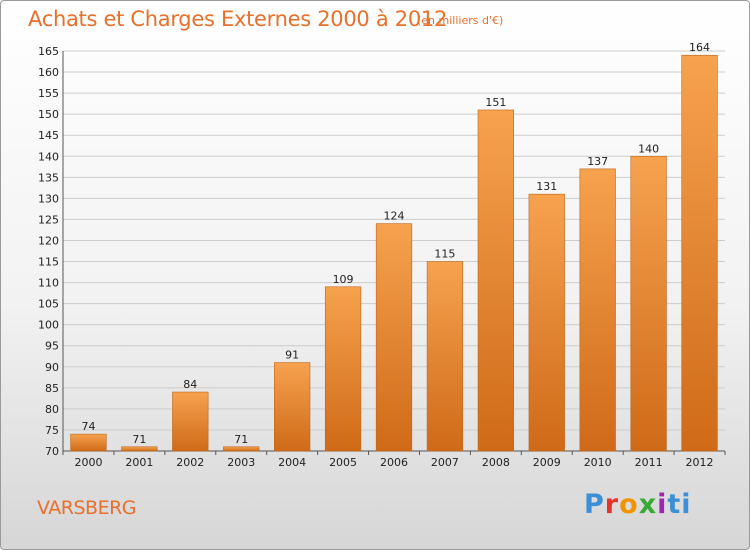  What do you see at coordinates (48, 283) in the screenshot?
I see `y-tick-label: 110` at bounding box center [48, 283].